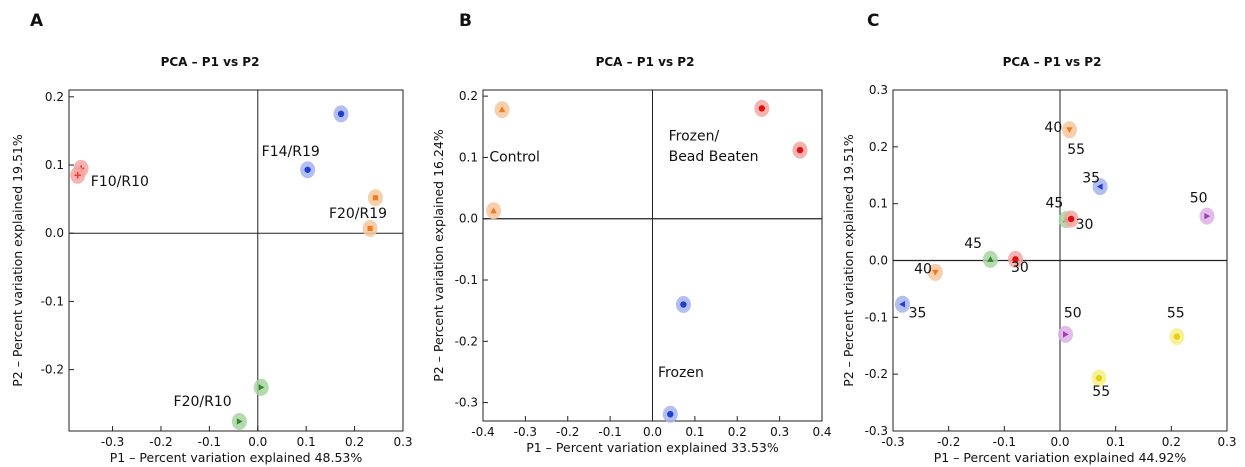  What do you see at coordinates (973, 244) in the screenshot?
I see `point-annotation: 45` at bounding box center [973, 244].